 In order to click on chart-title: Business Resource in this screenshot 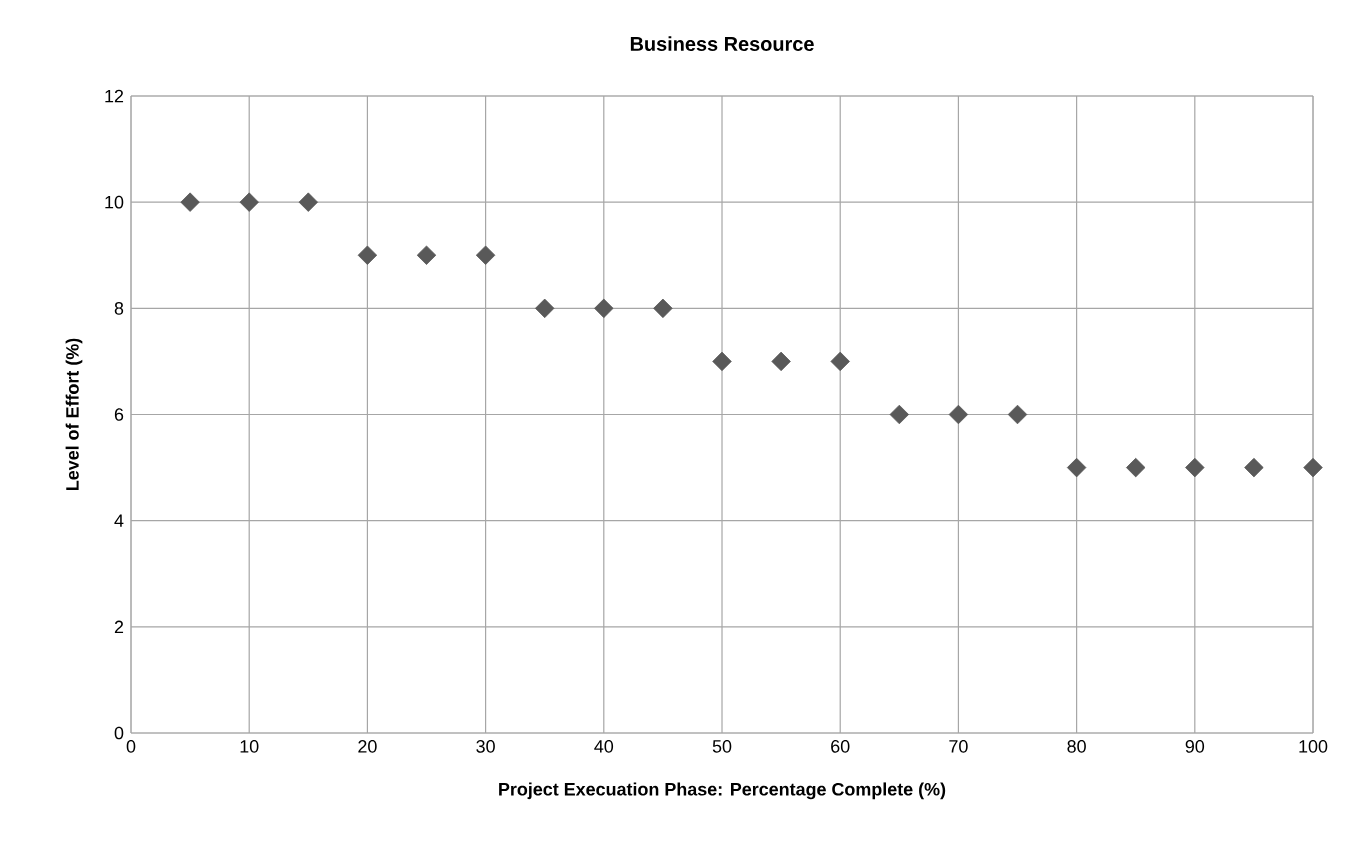, I will do `click(722, 43)`.